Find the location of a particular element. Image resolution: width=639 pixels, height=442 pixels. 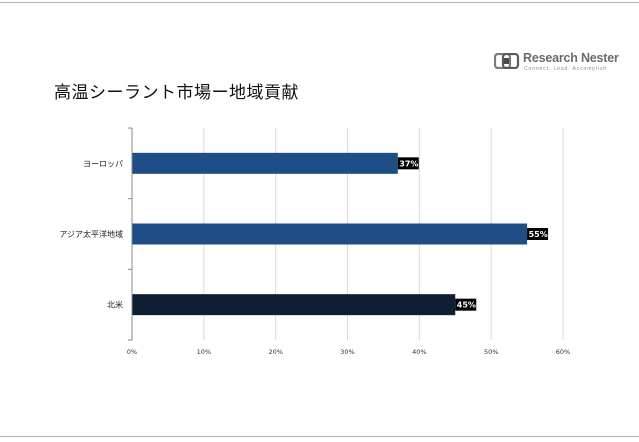

value-label: 45% is located at coordinates (466, 305).